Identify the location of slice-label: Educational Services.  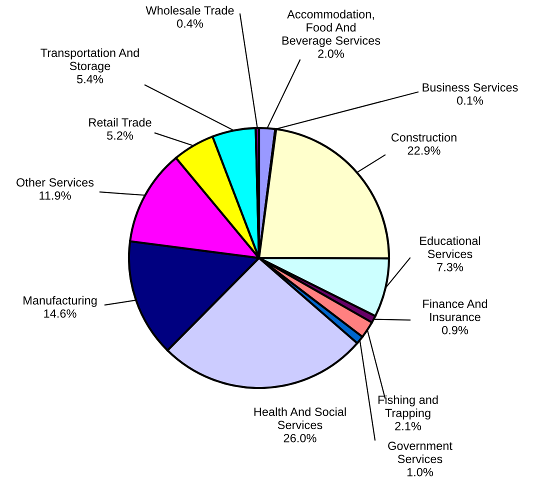
(450, 247).